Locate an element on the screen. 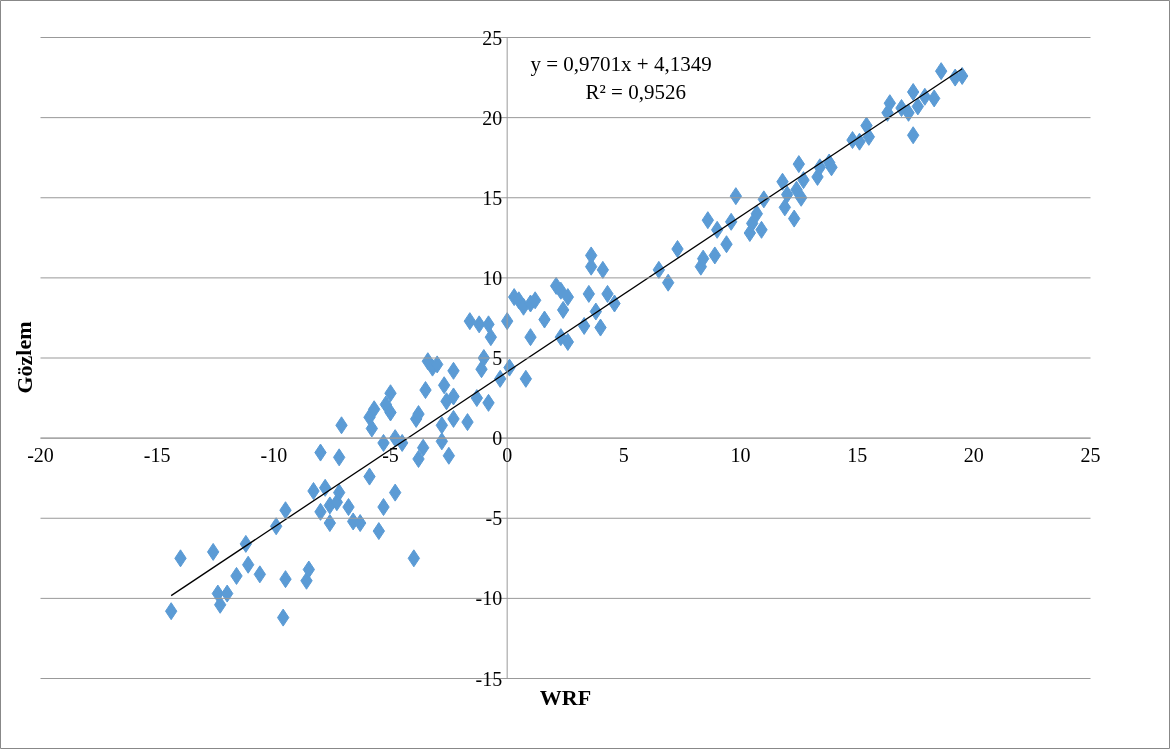  x-tick-label: -10 is located at coordinates (274, 455).